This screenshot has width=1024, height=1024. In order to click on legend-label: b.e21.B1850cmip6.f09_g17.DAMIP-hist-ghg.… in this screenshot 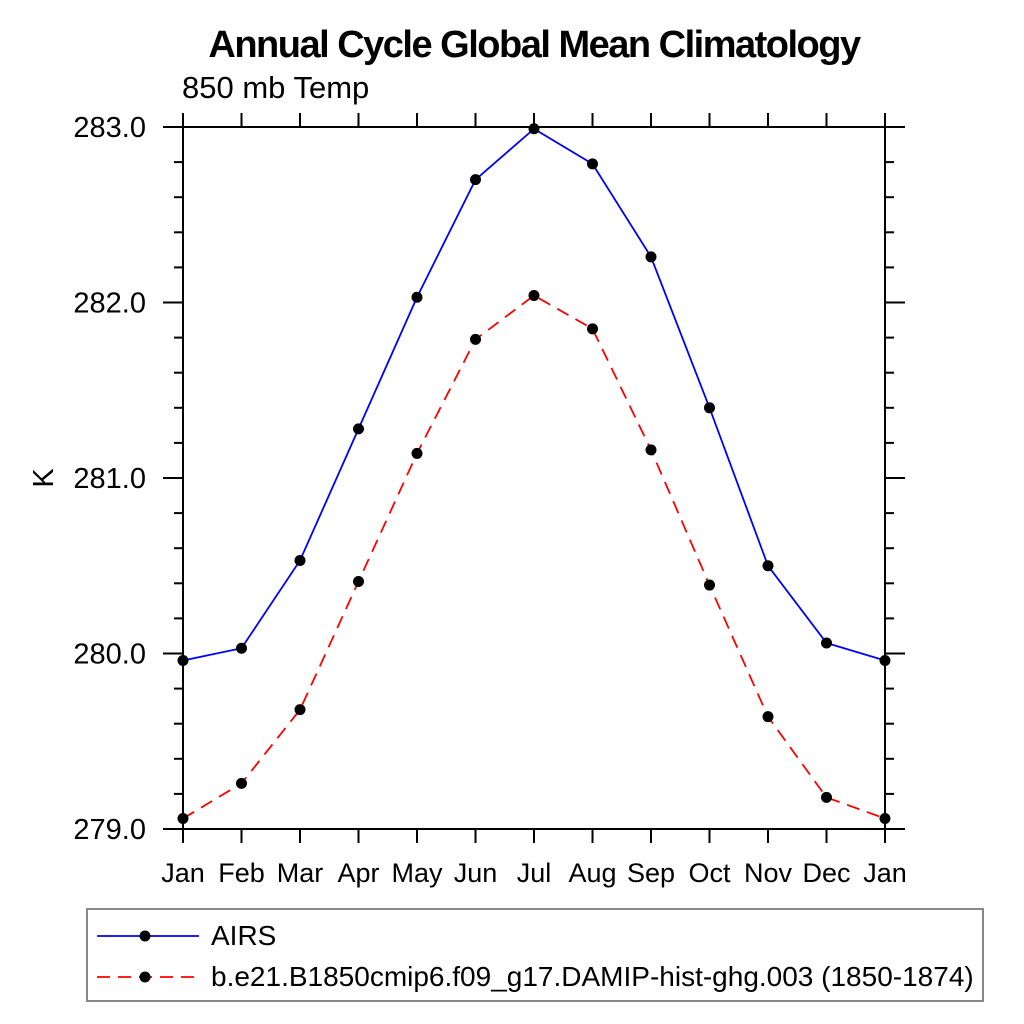, I will do `click(592, 976)`.